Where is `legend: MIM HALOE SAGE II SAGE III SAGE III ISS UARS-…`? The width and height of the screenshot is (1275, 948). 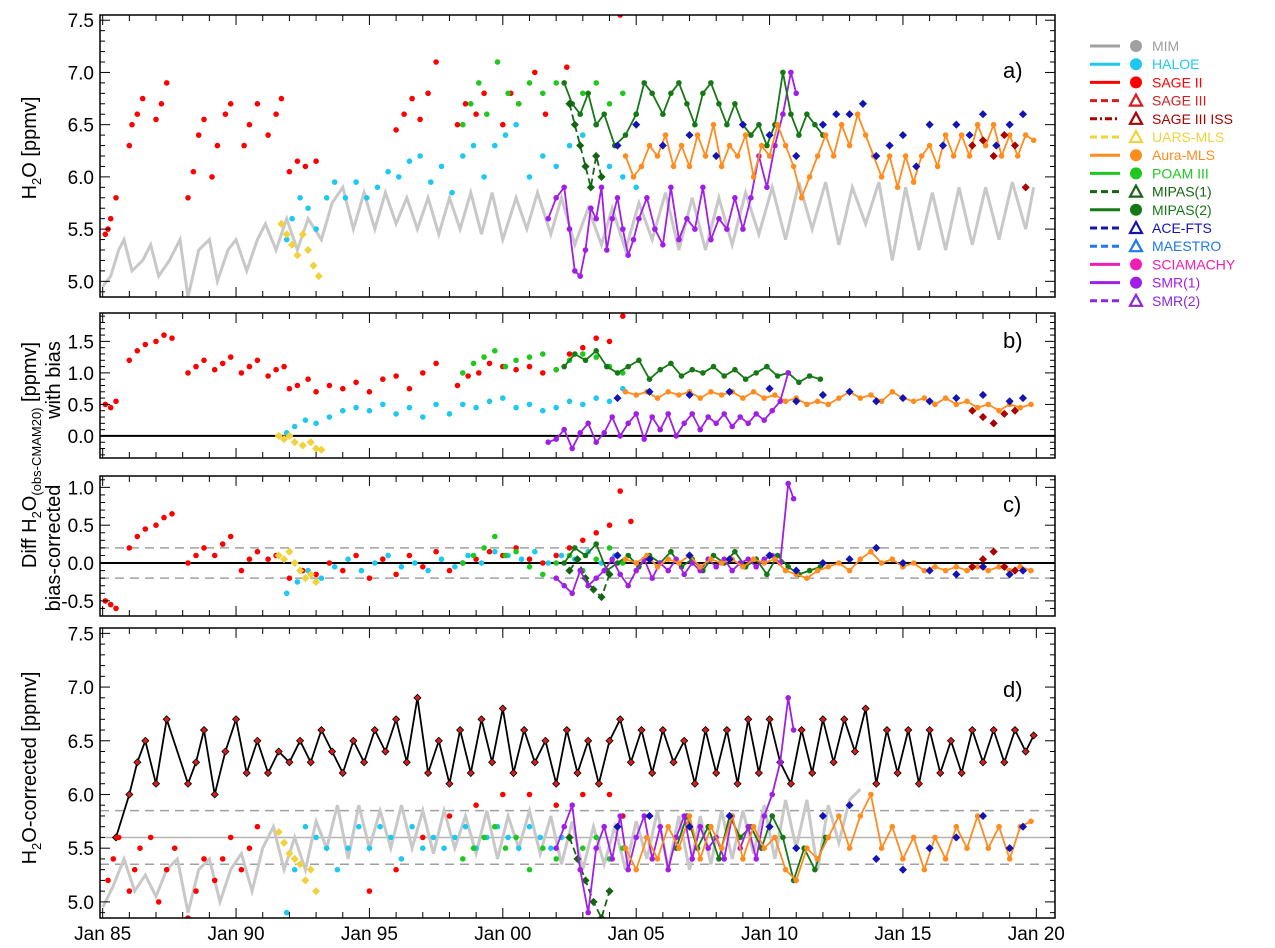
legend: MIM HALOE SAGE II SAGE III SAGE III ISS UARS-… is located at coordinates (1163, 173).